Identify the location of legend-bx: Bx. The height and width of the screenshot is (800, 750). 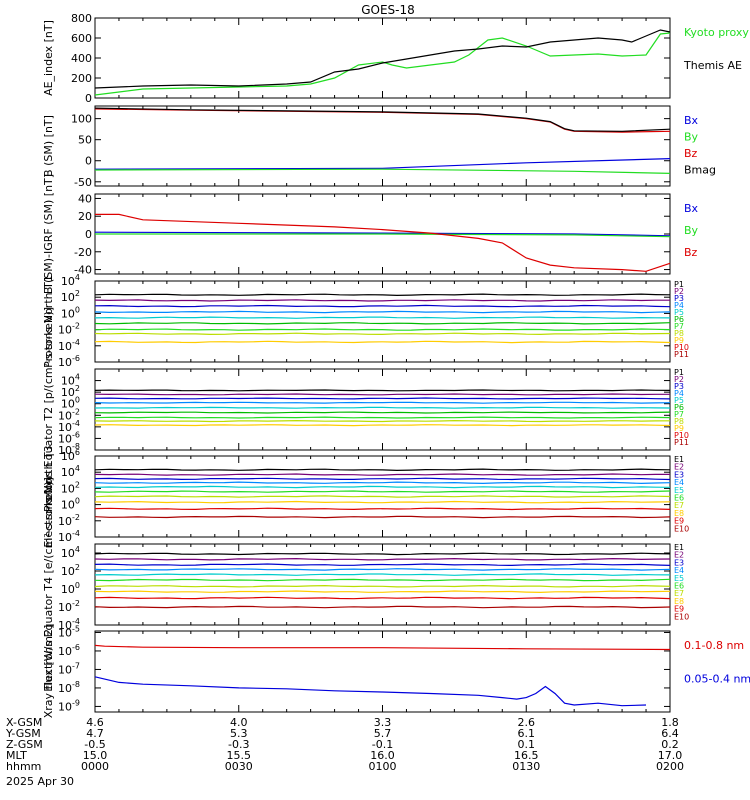
(691, 120).